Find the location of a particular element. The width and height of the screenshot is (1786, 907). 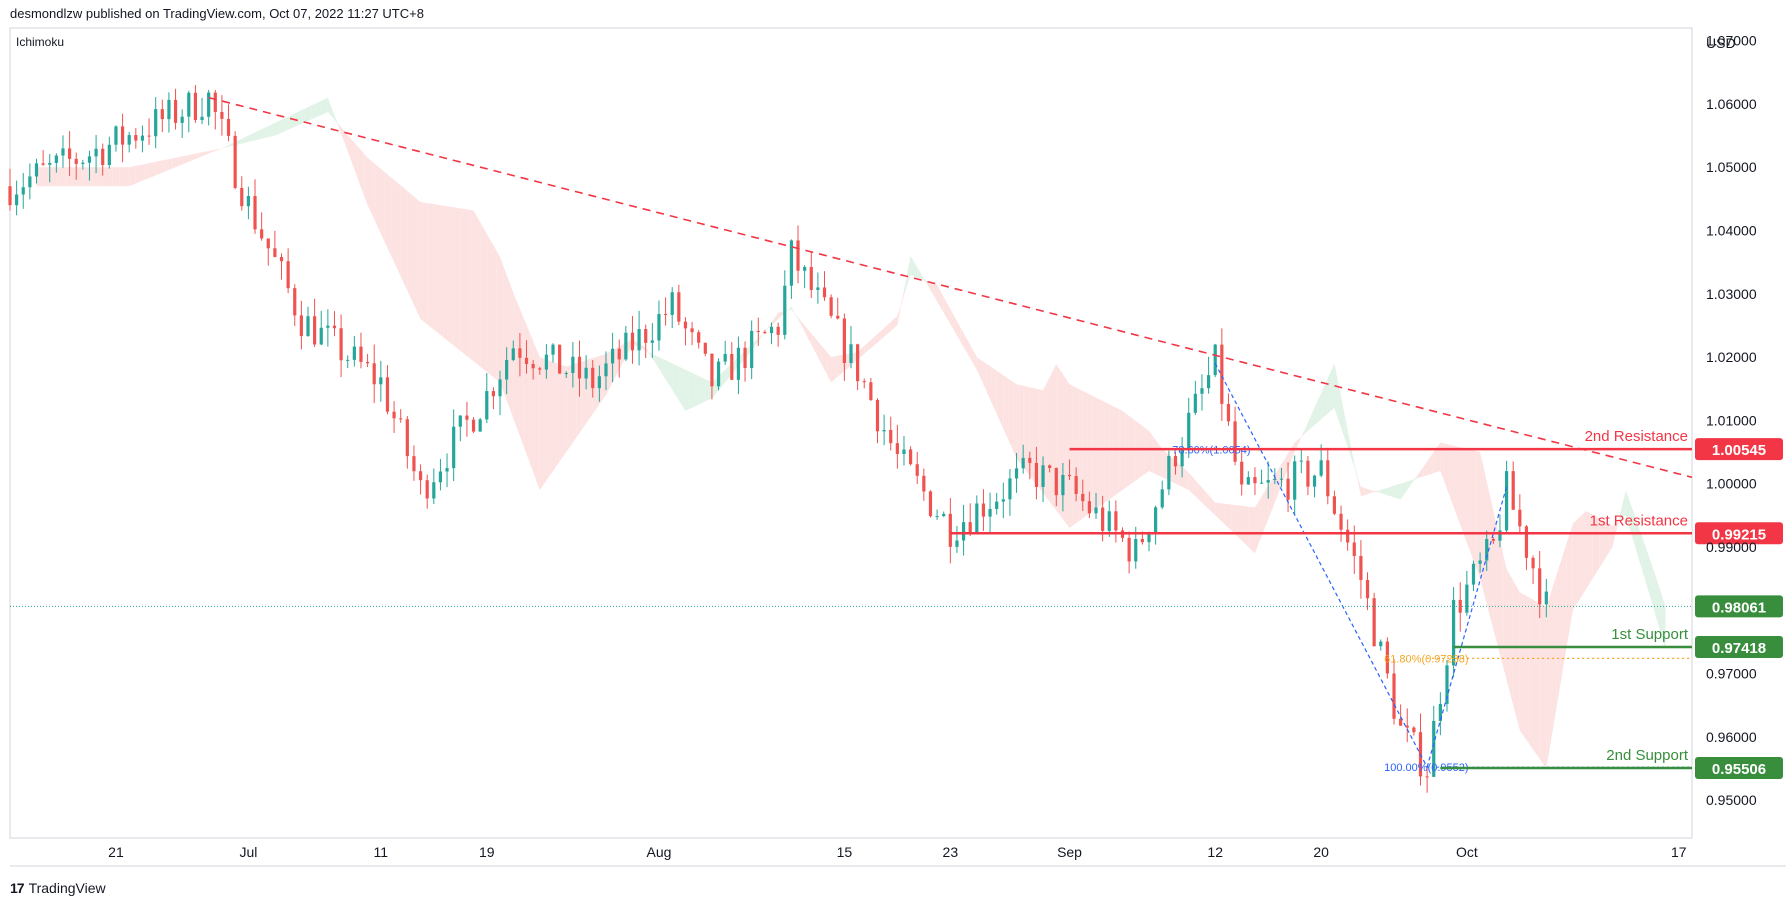

indicator-label: Ichimoku is located at coordinates (40, 42).